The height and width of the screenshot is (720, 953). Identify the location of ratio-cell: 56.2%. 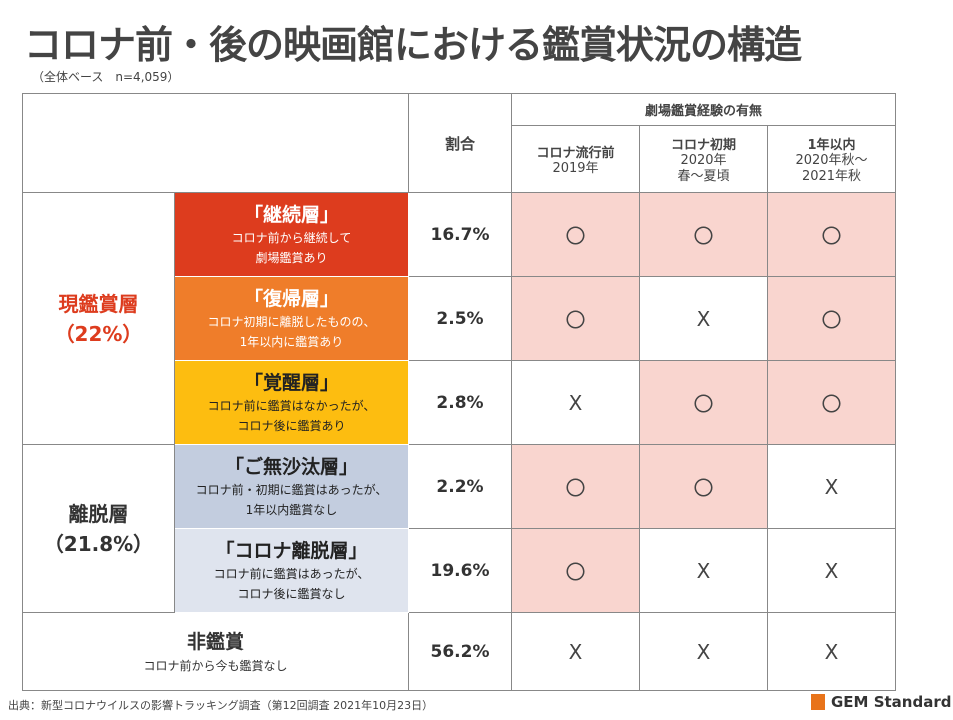
(460, 651).